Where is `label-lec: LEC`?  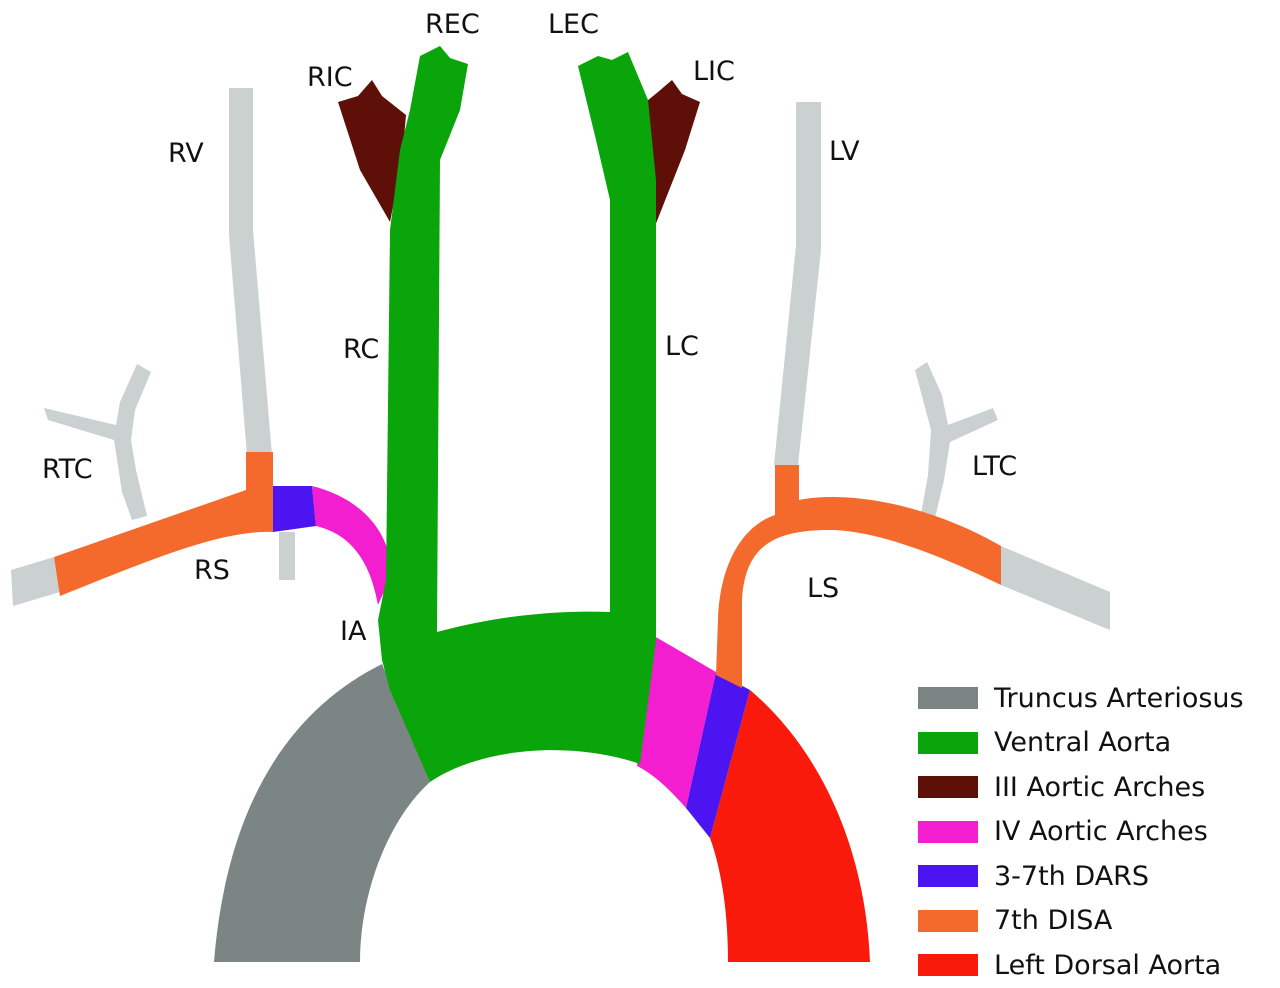 label-lec: LEC is located at coordinates (573, 24).